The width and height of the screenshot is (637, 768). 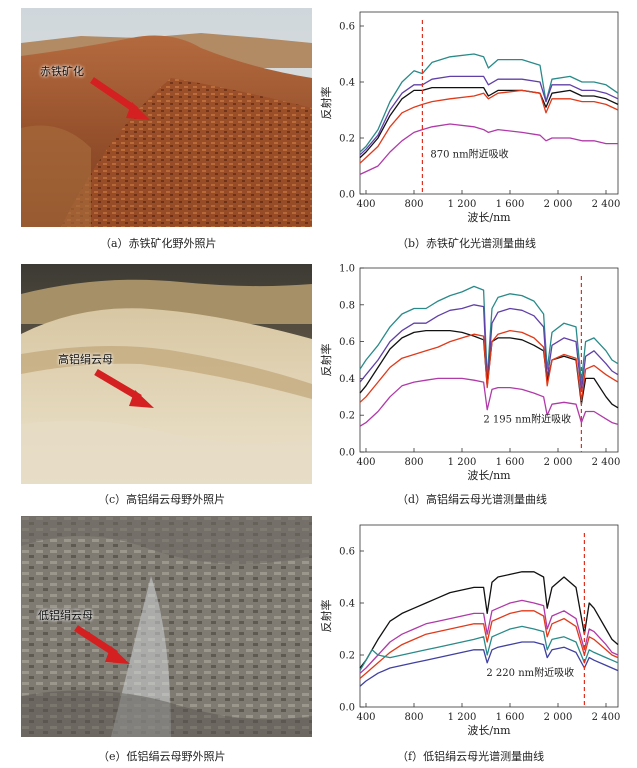 I want to click on arrow-low-al-sericite, so click(x=102, y=644).